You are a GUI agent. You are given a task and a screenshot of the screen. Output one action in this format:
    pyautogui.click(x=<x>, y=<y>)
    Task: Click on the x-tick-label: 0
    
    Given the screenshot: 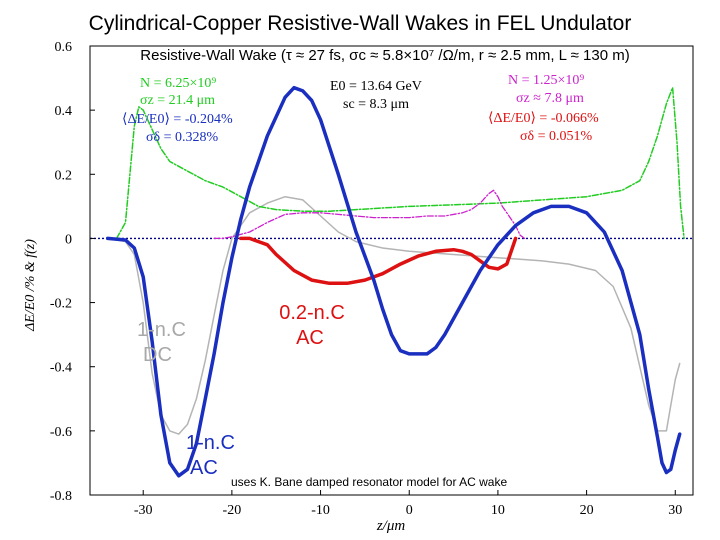 What is the action you would take?
    pyautogui.click(x=409, y=510)
    